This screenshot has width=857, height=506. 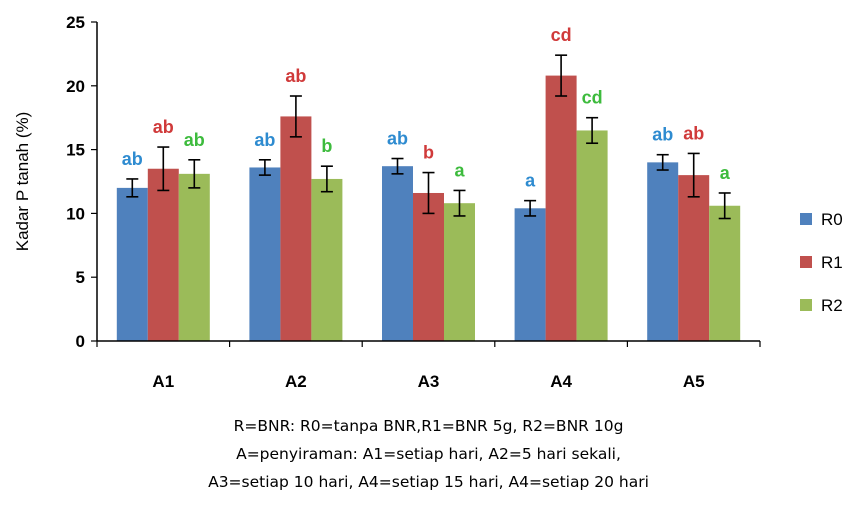 I want to click on bar-r1-a5, so click(x=694, y=258).